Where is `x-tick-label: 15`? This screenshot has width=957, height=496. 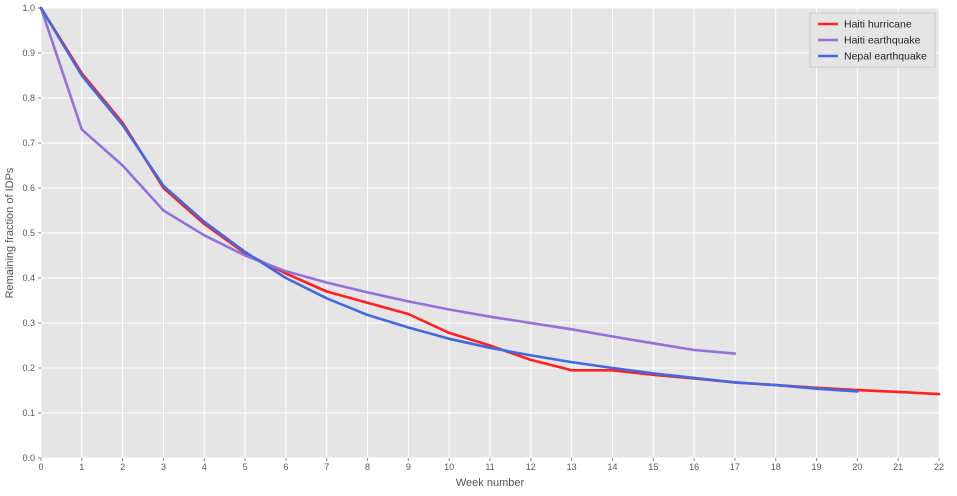
x-tick-label: 15 is located at coordinates (653, 467).